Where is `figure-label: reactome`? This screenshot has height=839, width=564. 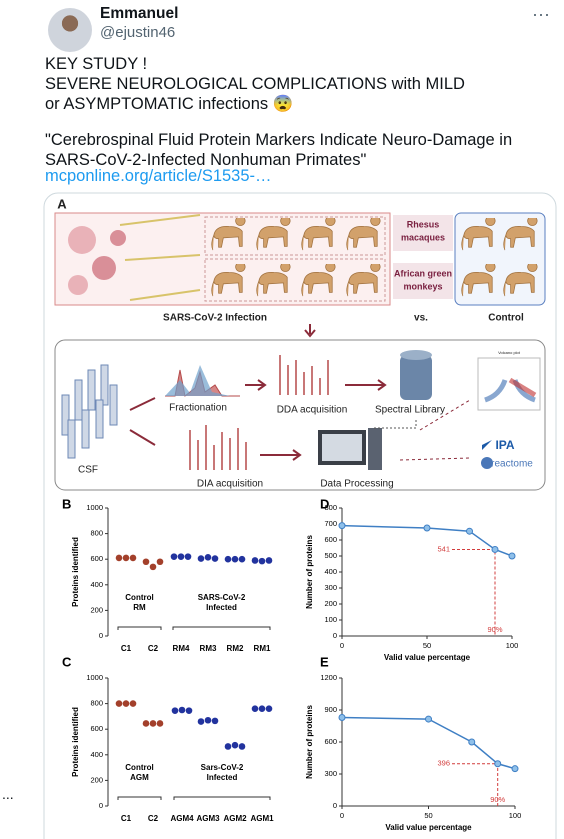
figure-label: reactome is located at coordinates (512, 464).